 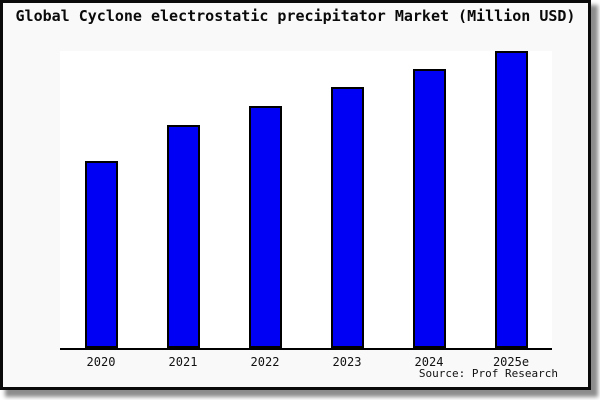 What do you see at coordinates (488, 373) in the screenshot?
I see `source-credit: Source: Prof Research` at bounding box center [488, 373].